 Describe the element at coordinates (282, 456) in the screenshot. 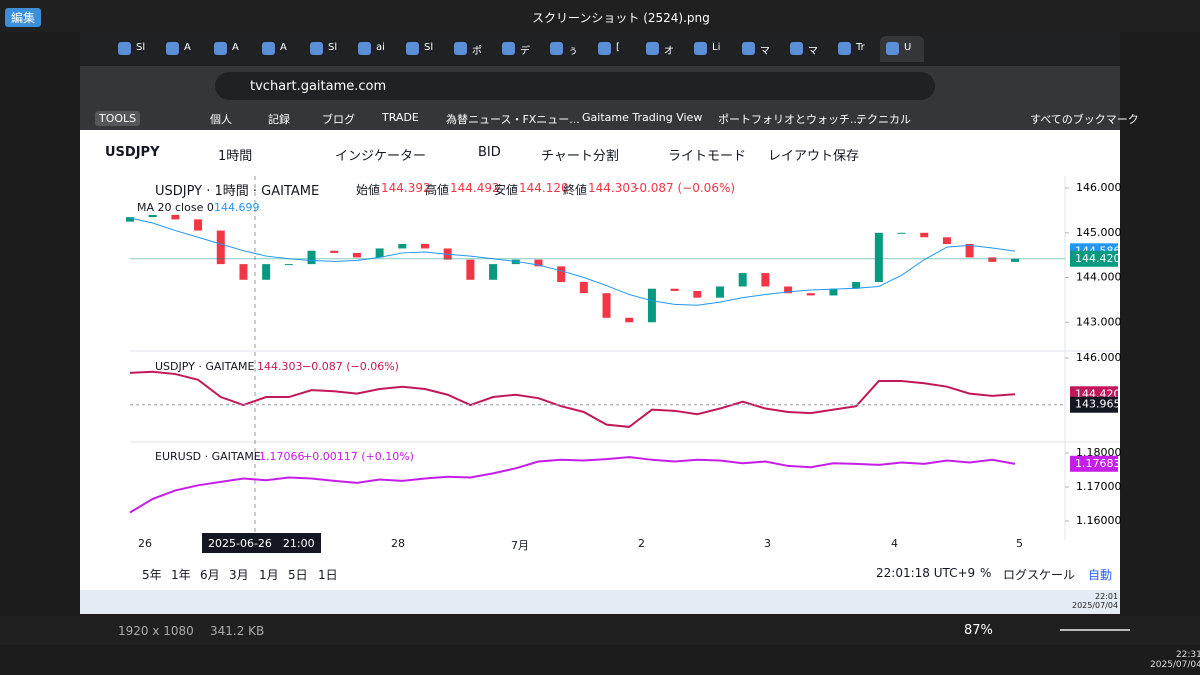

I see `last-value: 1.17066` at that location.